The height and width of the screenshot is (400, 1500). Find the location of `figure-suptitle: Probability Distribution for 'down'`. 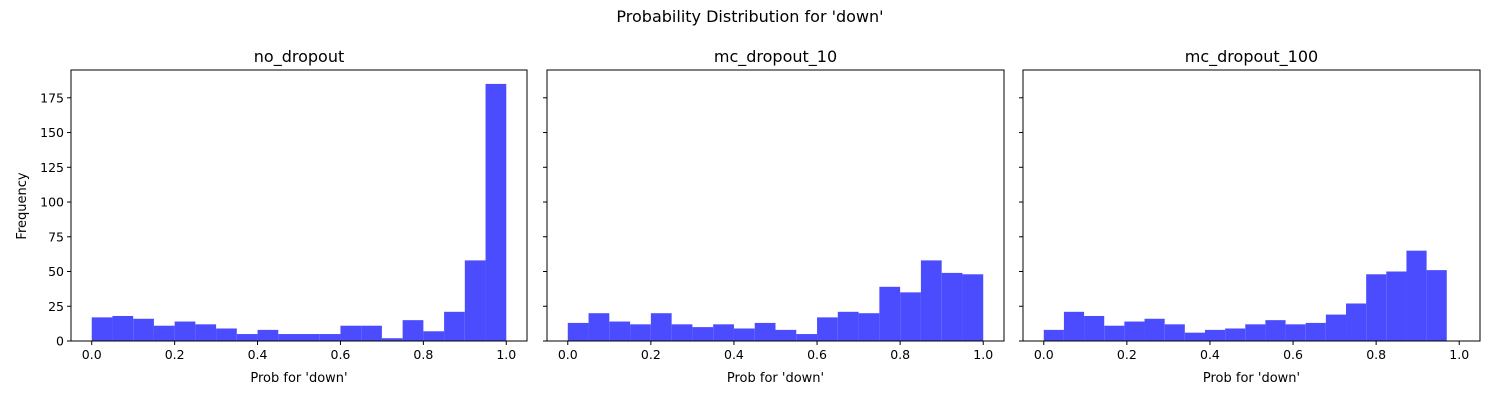

figure-suptitle: Probability Distribution for 'down' is located at coordinates (749, 16).